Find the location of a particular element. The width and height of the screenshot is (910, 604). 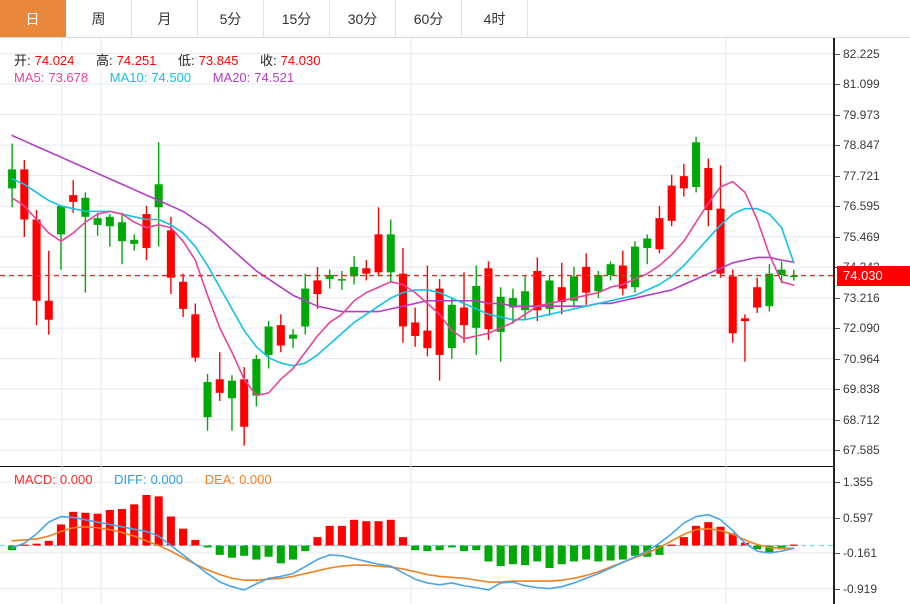

timeframe-tabbar: 日周月 5分 15分 30分 60分 4时 is located at coordinates (455, 19).